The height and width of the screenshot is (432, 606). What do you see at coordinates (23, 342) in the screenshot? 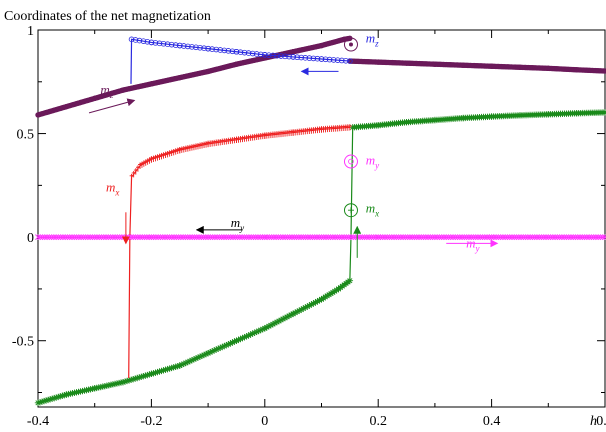
I see `y-tick-label: -0.5` at bounding box center [23, 342].